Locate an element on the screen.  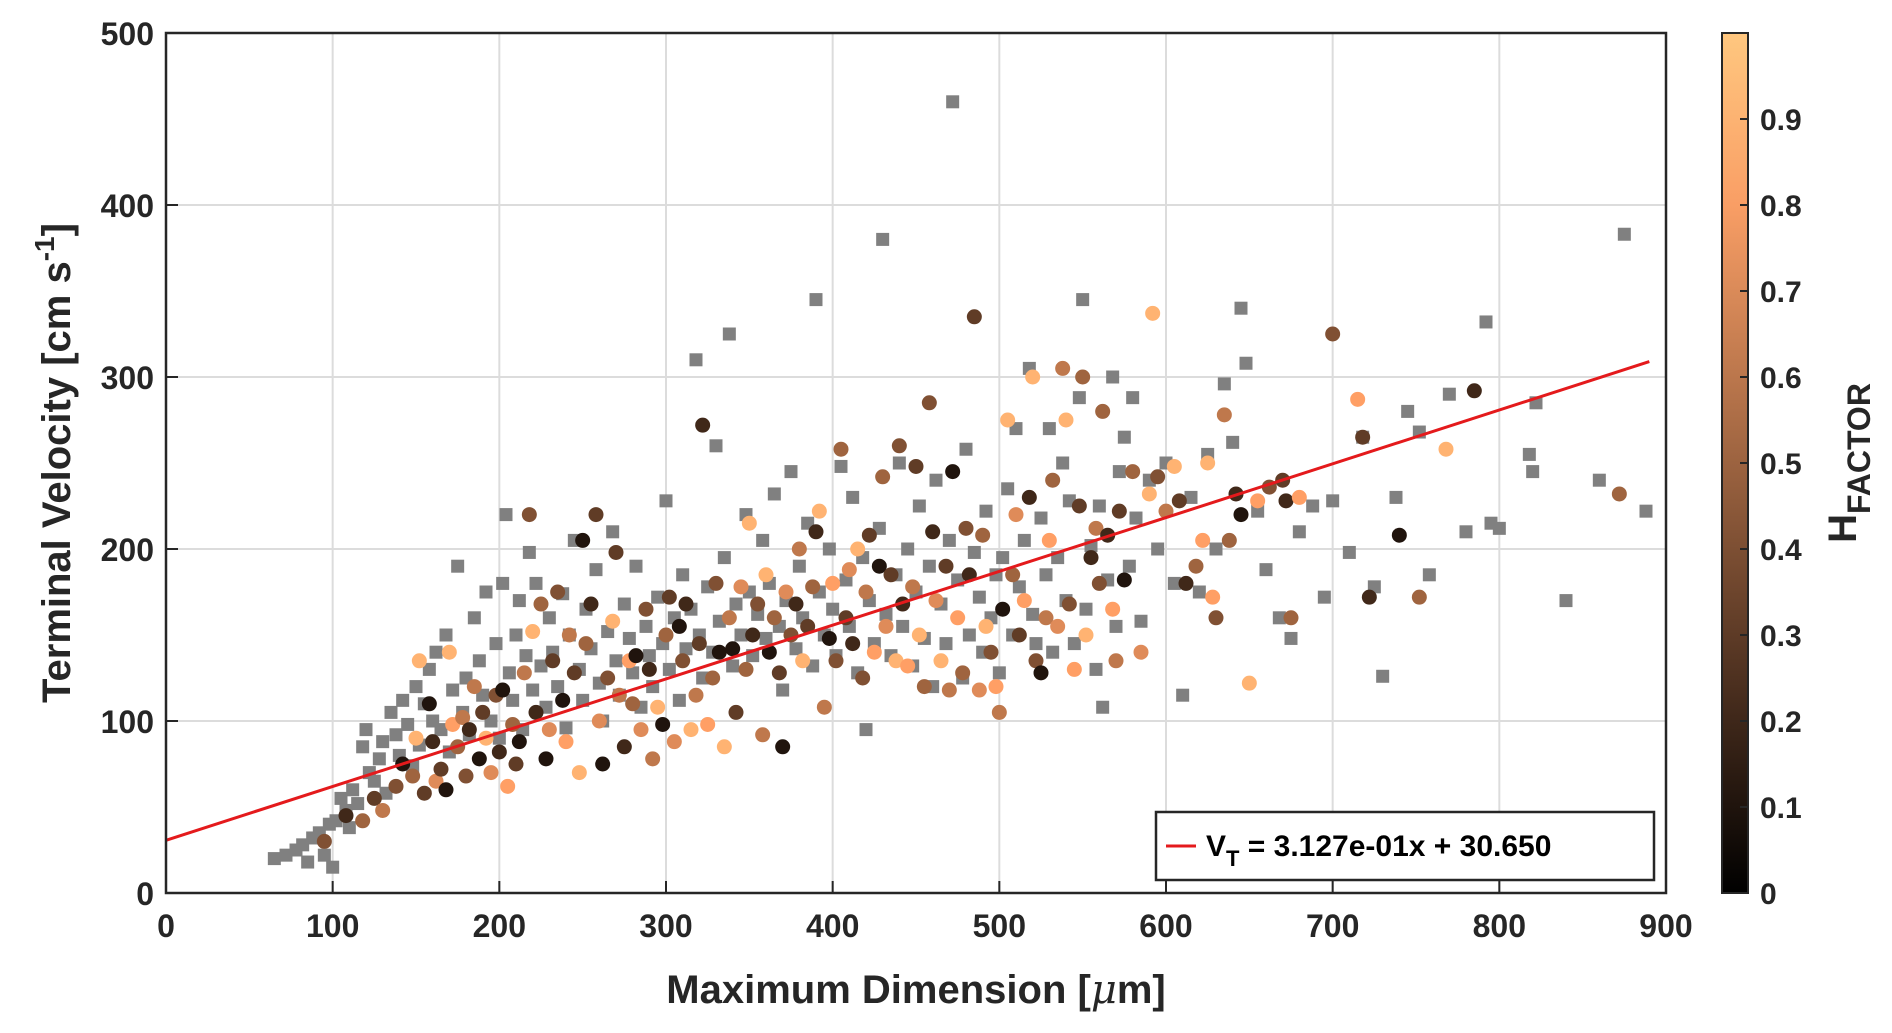
x-axis-ticks: 0 100 200 300 400 500 600 700 800 900 is located at coordinates (925, 912).